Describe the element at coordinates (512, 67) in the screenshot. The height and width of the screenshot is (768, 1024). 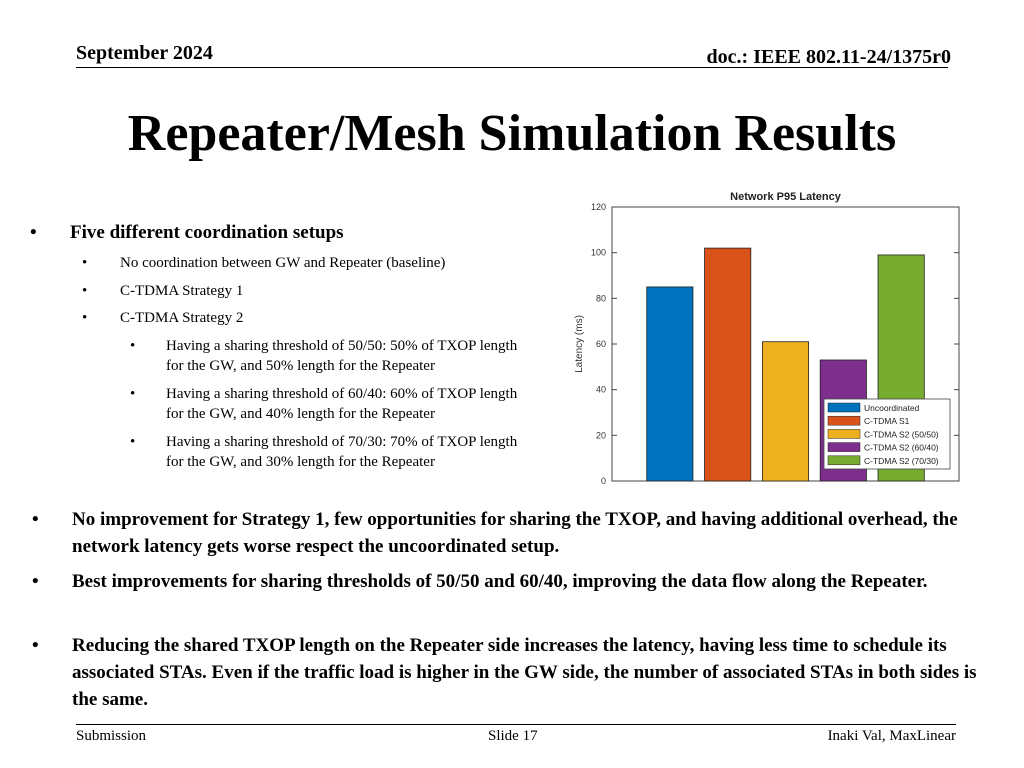
I see `header-divider` at that location.